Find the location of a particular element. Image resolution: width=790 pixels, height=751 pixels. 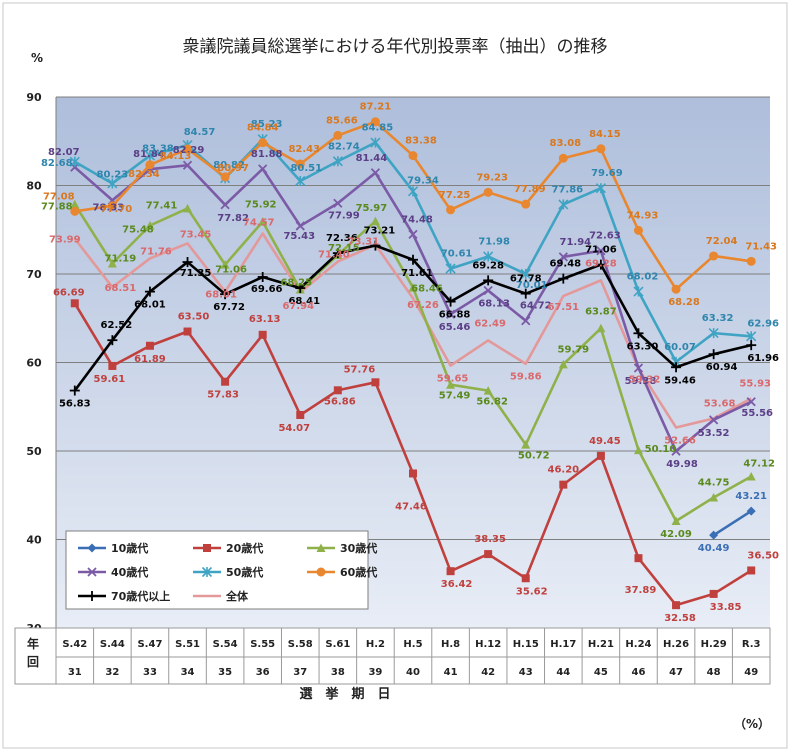

data-label: 68.01 is located at coordinates (221, 295).